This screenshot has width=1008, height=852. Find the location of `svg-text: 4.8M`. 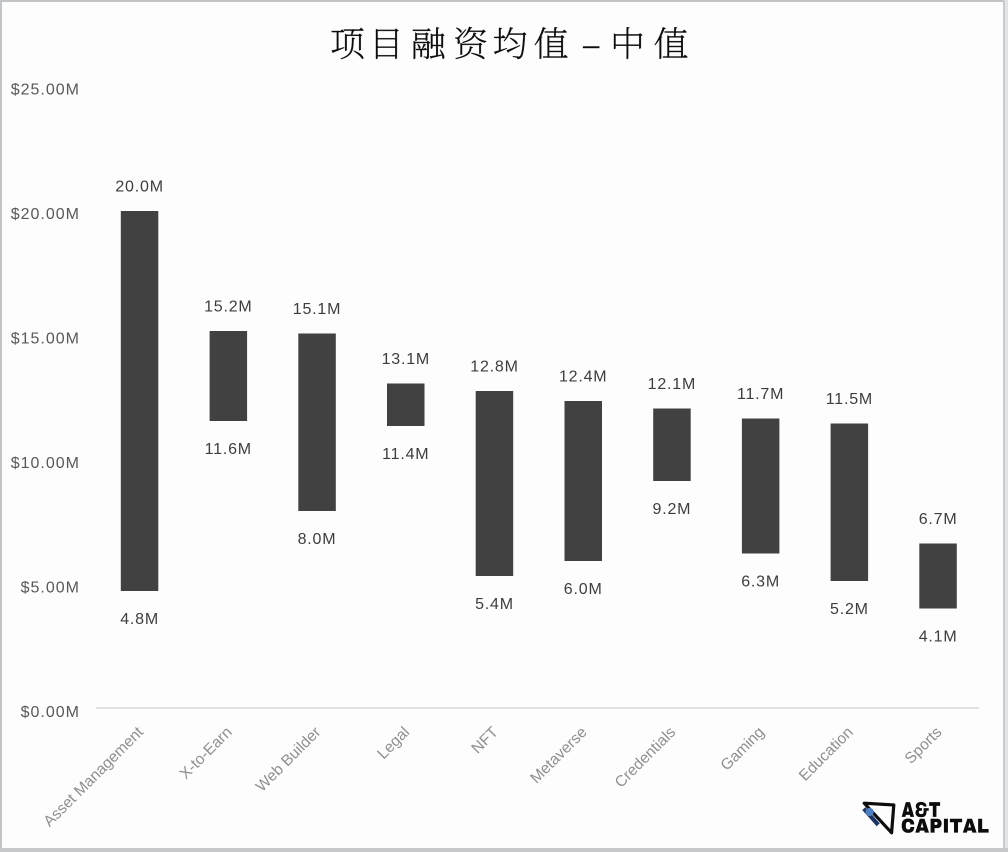

svg-text: 4.8M is located at coordinates (139, 619).